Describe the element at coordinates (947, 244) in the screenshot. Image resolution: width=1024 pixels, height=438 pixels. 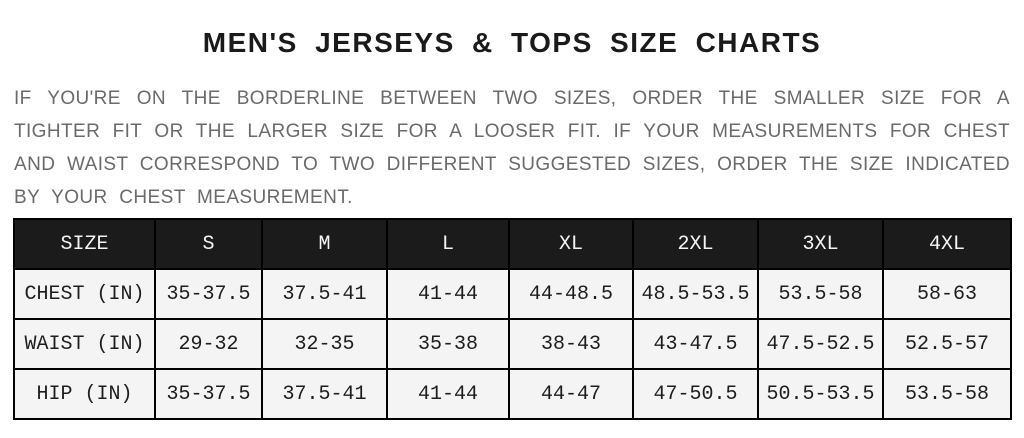
I see `header-cell-4xl: 4XL` at that location.